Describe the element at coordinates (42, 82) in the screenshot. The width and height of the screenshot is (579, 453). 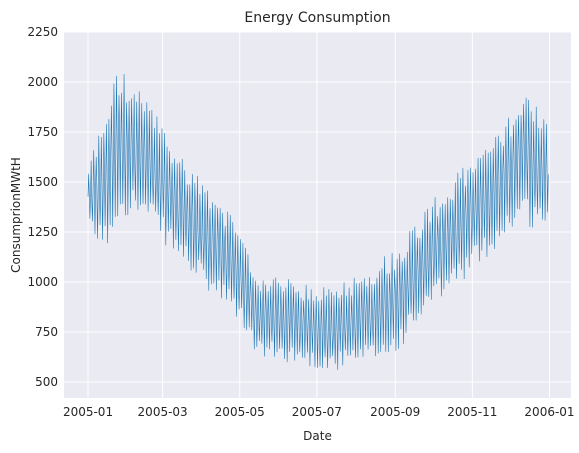
I see `y-tick-label: 2000` at that location.